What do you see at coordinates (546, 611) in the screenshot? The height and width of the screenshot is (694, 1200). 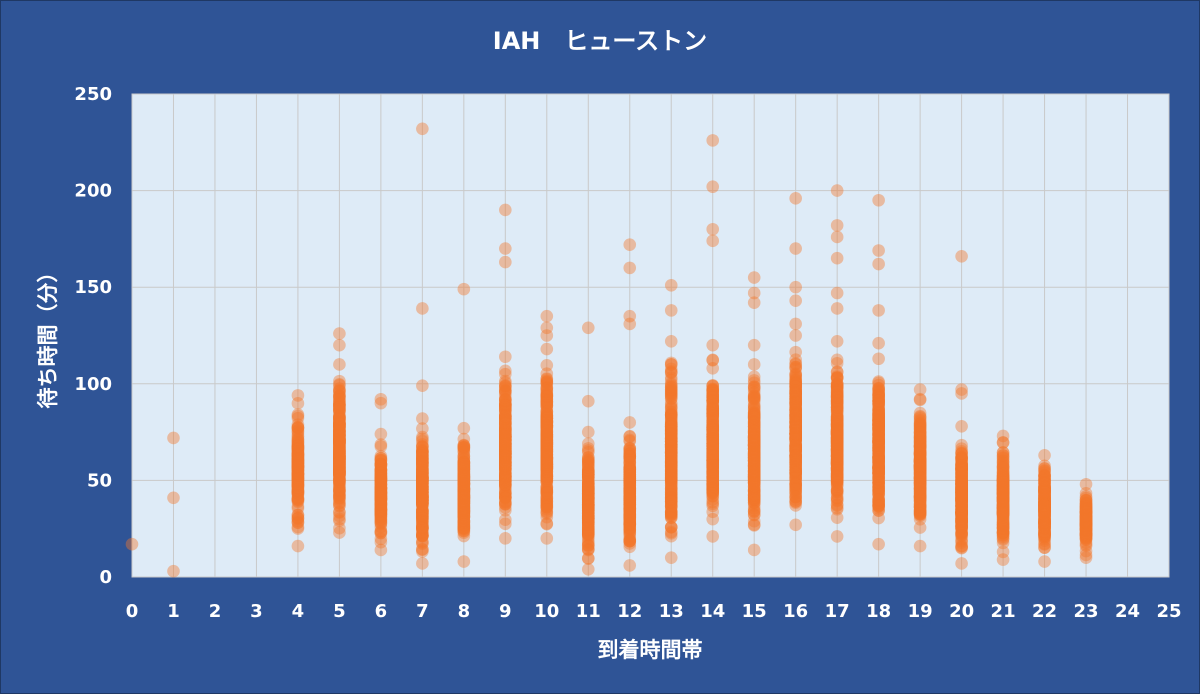 I see `x-tick-label: 10` at bounding box center [546, 611].